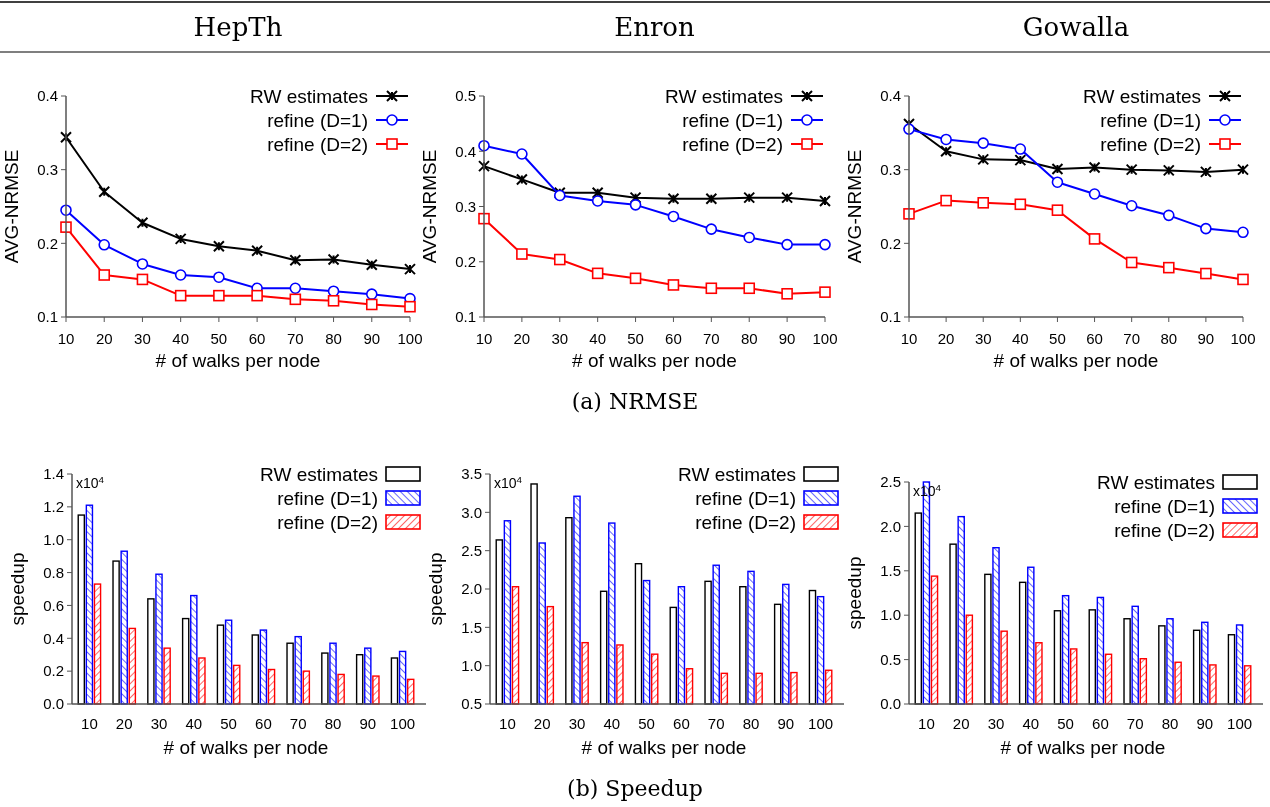  I want to click on text: (a) NRMSE, so click(635, 401).